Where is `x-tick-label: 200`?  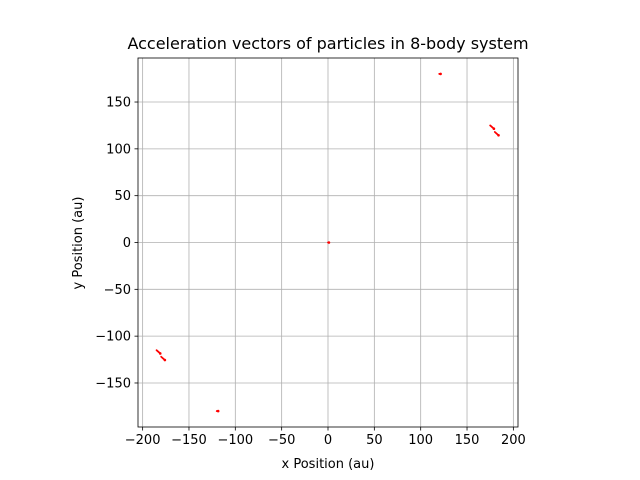 x-tick-label: 200 is located at coordinates (513, 440).